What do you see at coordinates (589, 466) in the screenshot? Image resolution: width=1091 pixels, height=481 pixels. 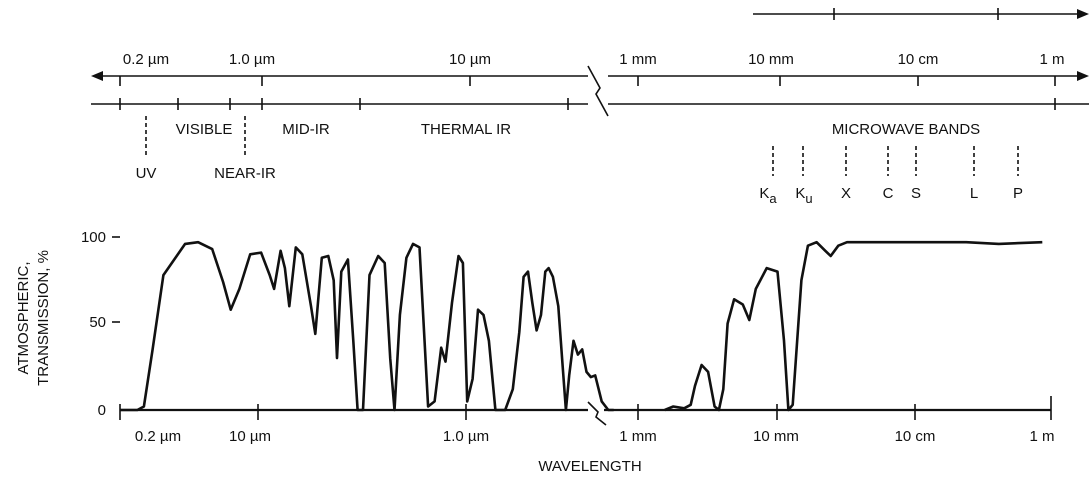 I see `x-axis-label: WAVELENGTH` at bounding box center [589, 466].